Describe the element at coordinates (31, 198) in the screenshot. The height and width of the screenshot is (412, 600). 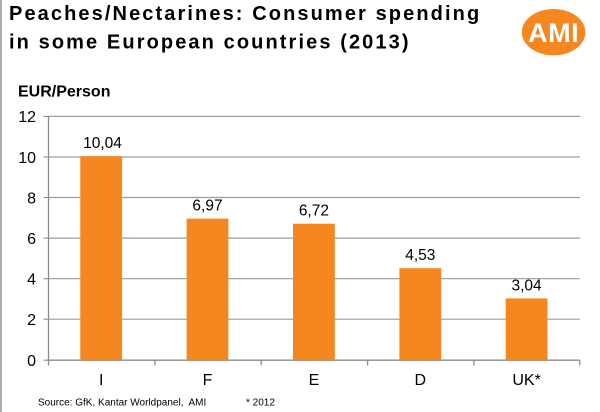
I see `svg-text: 8` at that location.